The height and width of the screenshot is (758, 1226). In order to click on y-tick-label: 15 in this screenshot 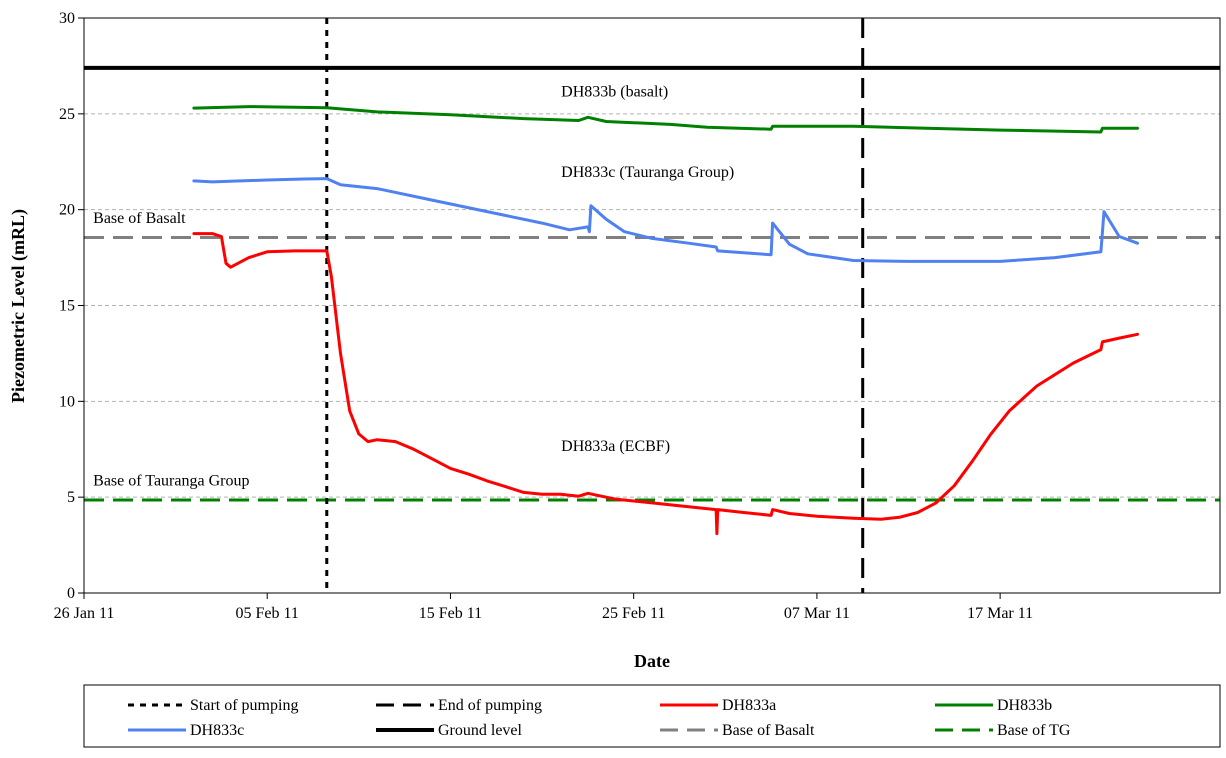, I will do `click(67, 306)`.